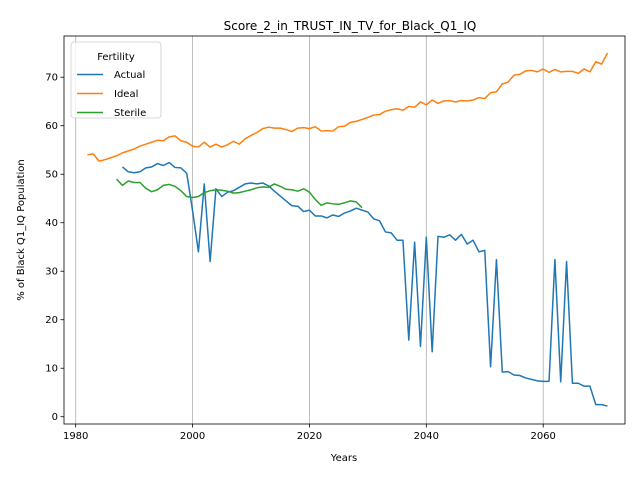 The image size is (640, 480). What do you see at coordinates (51, 175) in the screenshot?
I see `y-tick-label: 50` at bounding box center [51, 175].